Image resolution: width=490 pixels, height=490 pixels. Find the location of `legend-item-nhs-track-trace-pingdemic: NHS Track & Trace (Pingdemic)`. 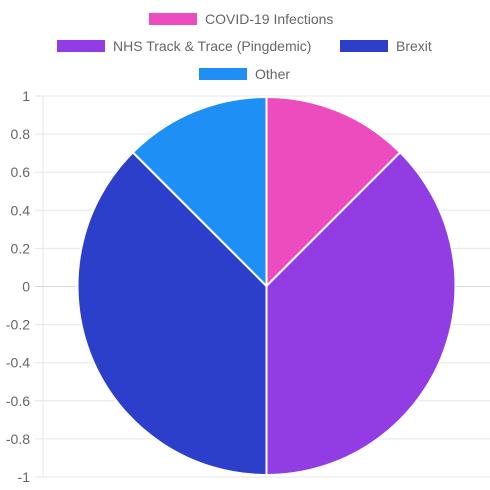

legend-item-nhs-track-trace-pingdemic: NHS Track & Trace (Pingdemic) is located at coordinates (184, 46).